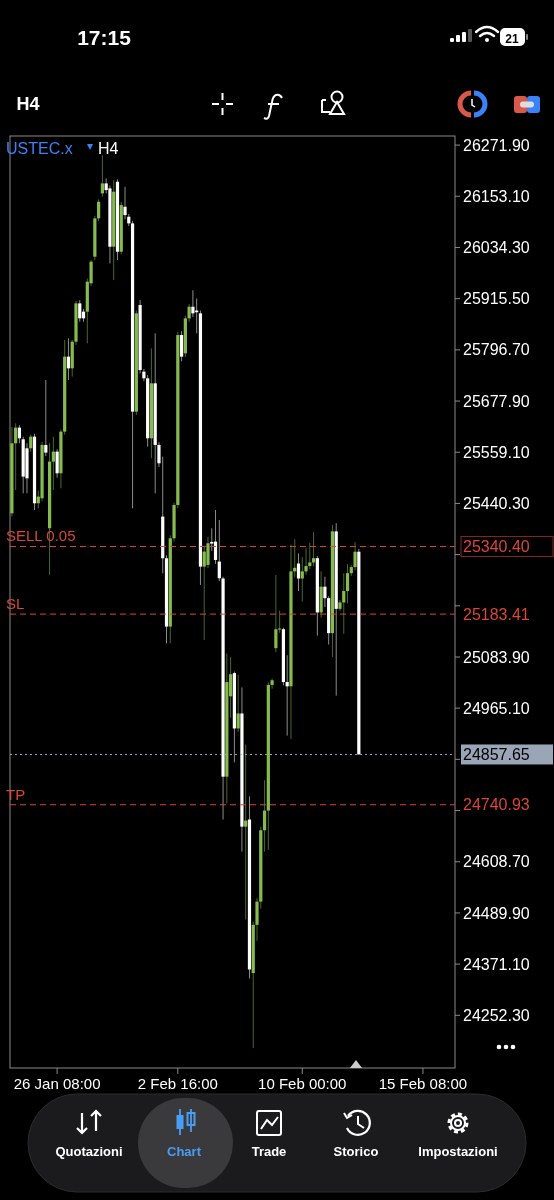 This screenshot has height=1200, width=554. Describe the element at coordinates (104, 37) in the screenshot. I see `text: 17:15` at that location.